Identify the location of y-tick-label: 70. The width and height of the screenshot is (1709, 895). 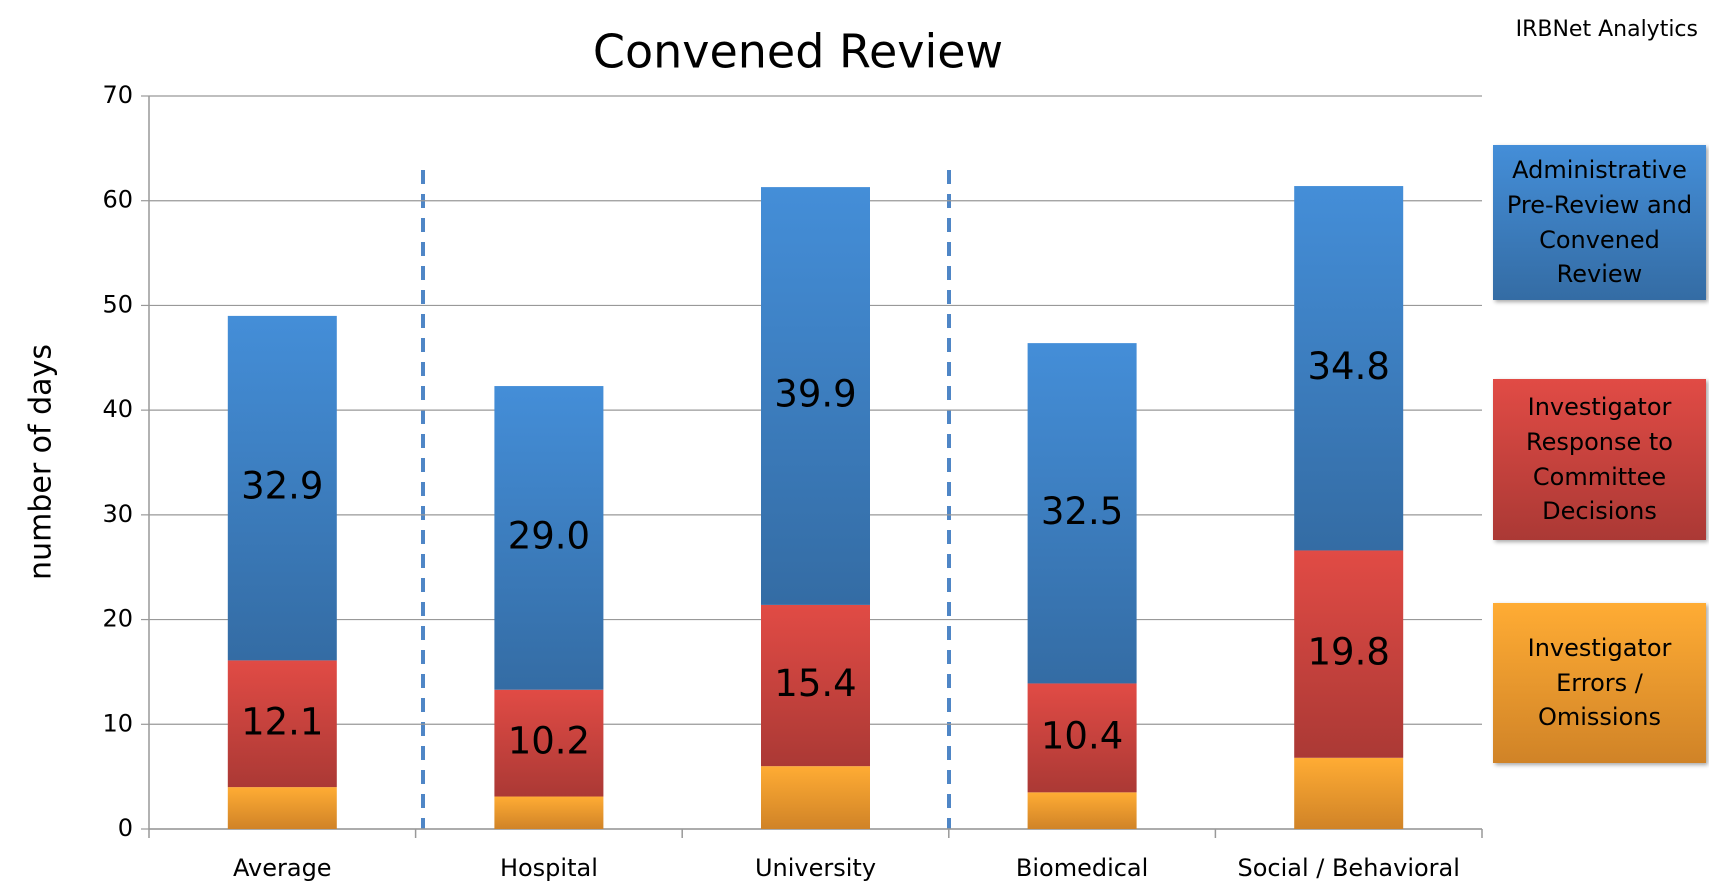
(117, 95).